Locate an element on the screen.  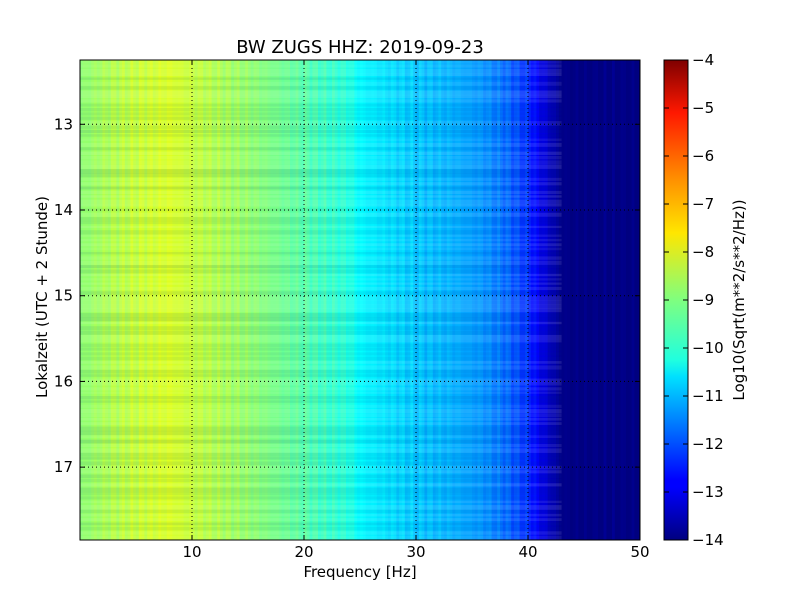
colorbar-label: Log10(Sqrt(m**2/s**2/Hz)) is located at coordinates (739, 299).